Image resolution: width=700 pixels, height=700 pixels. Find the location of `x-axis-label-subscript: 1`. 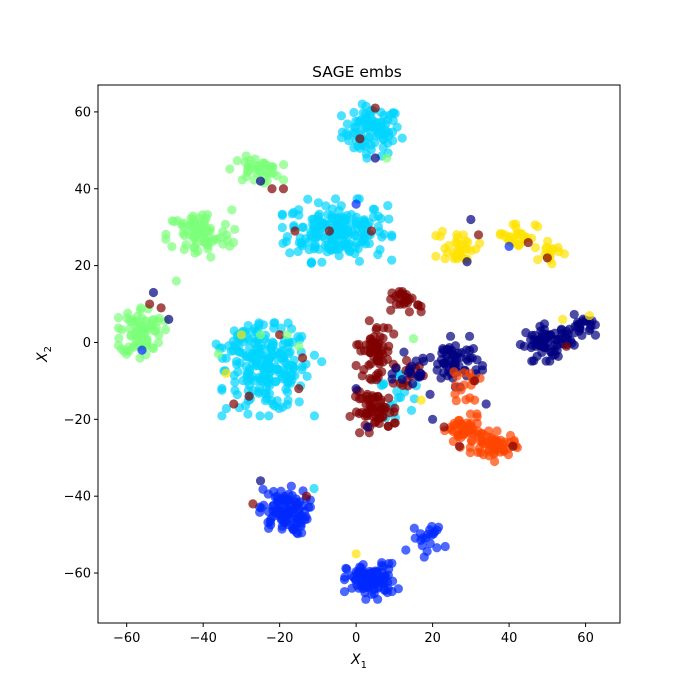

x-axis-label-subscript: 1 is located at coordinates (364, 665).